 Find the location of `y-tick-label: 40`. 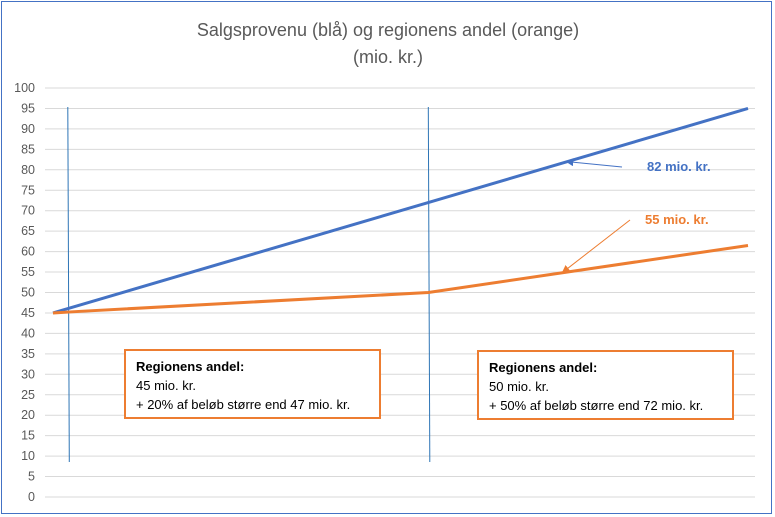

y-tick-label: 40 is located at coordinates (28, 333).